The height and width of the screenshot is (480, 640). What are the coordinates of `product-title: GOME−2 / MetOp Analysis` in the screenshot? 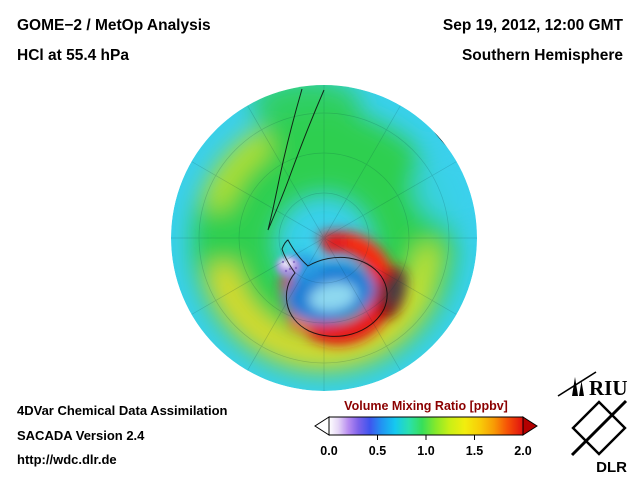 It's located at (114, 25).